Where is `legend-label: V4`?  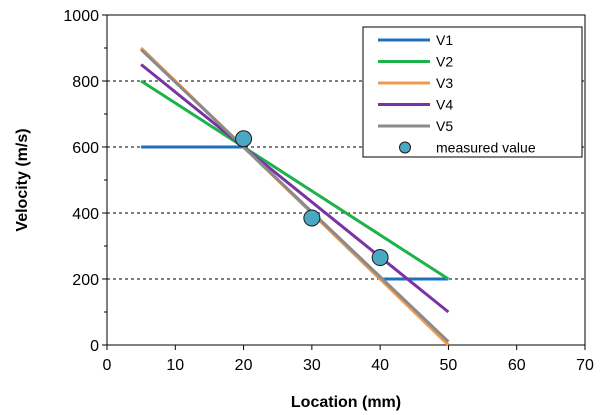
legend-label: V4 is located at coordinates (444, 105).